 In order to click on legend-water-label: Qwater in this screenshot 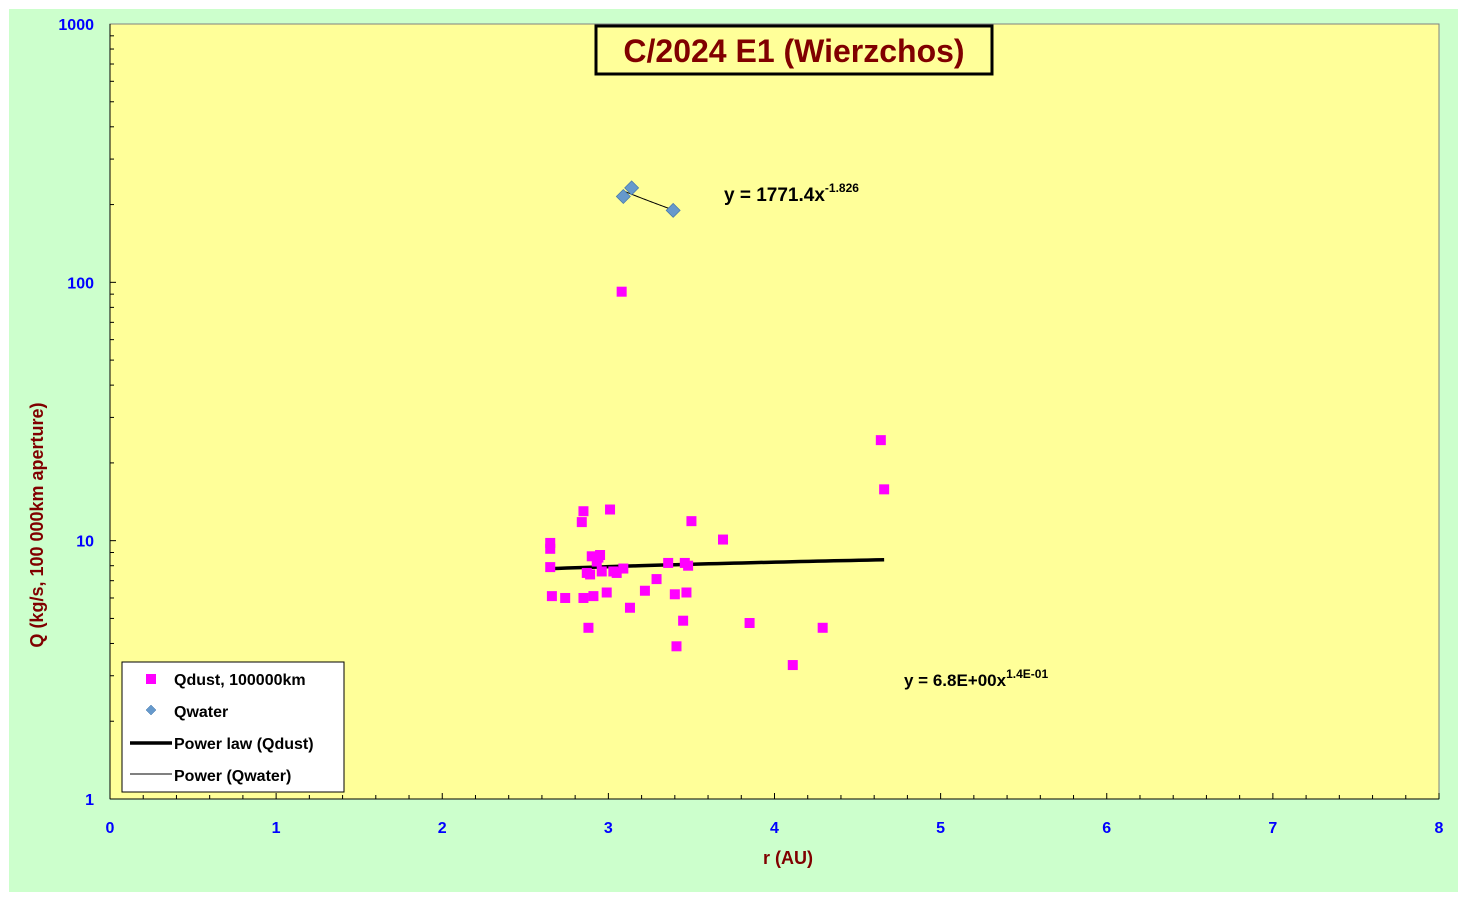, I will do `click(201, 712)`.